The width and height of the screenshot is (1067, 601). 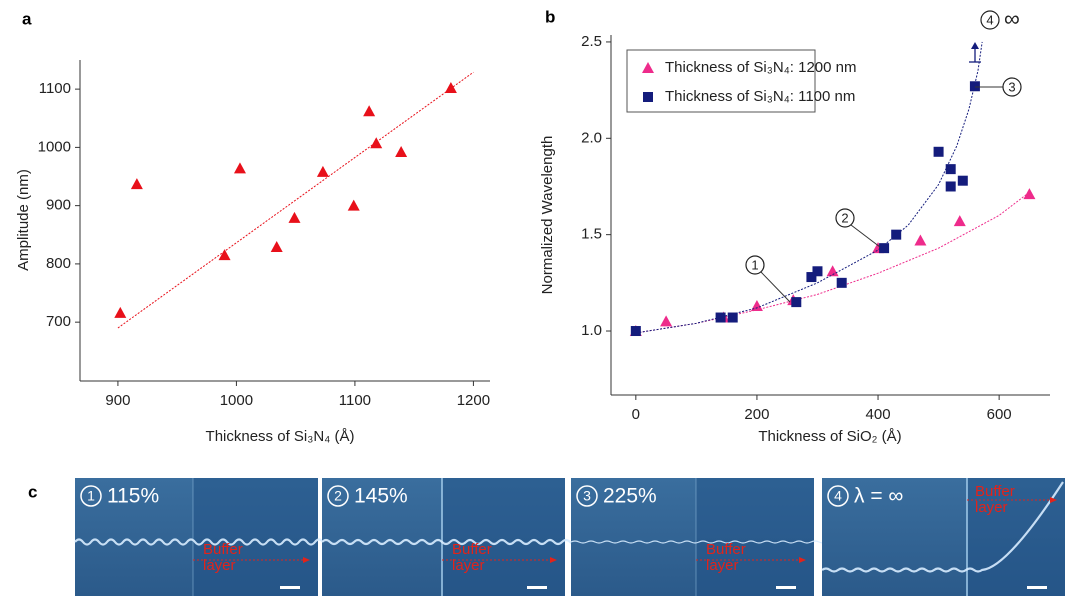 What do you see at coordinates (756, 414) in the screenshot?
I see `x-tick-label: 200` at bounding box center [756, 414].